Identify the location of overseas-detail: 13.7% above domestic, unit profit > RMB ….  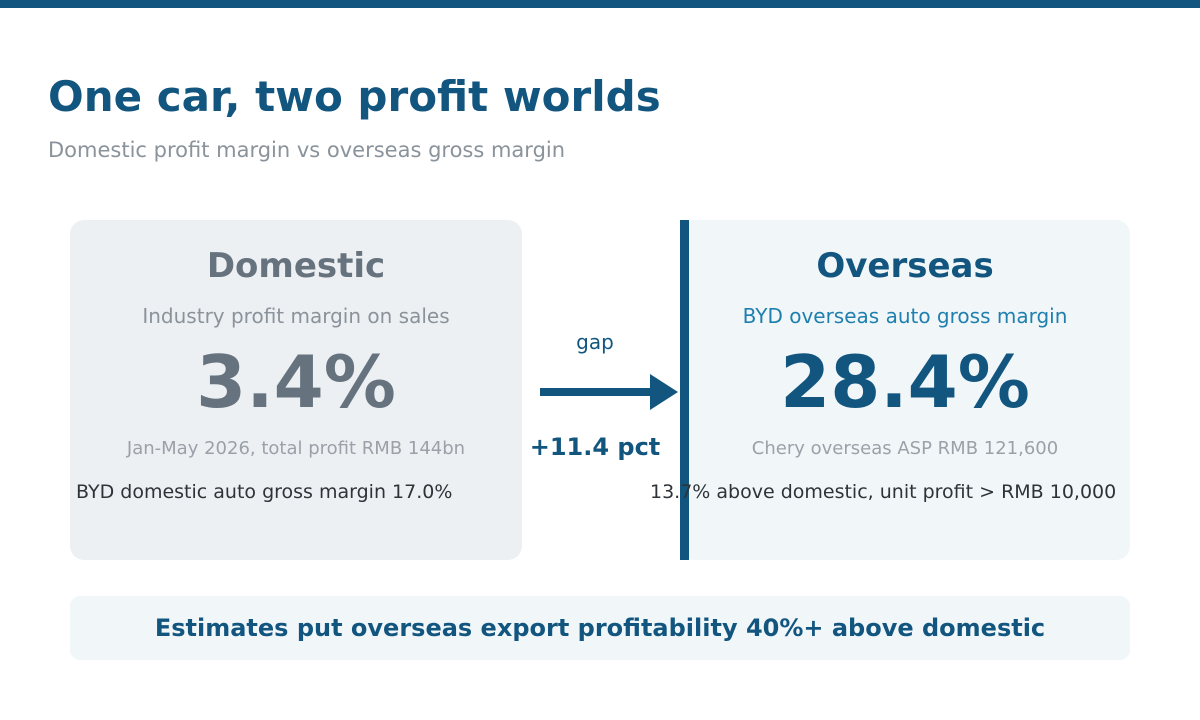
(883, 492).